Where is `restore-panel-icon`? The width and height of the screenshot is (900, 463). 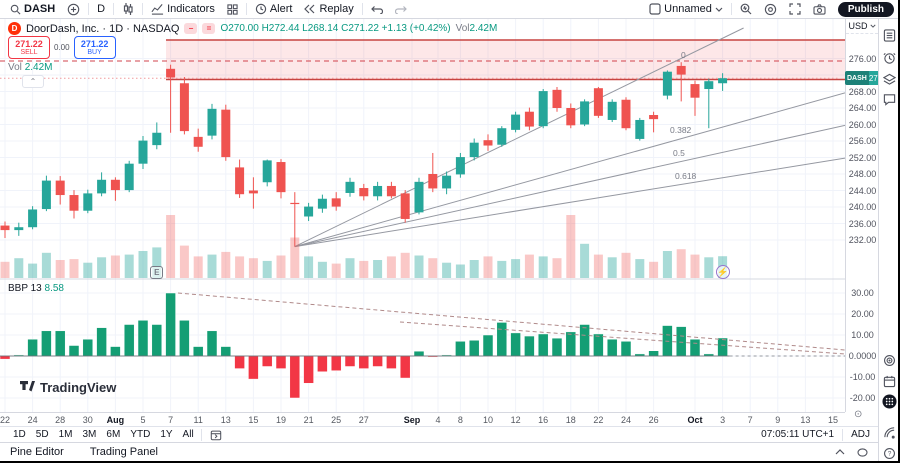
restore-panel-icon is located at coordinates (862, 452).